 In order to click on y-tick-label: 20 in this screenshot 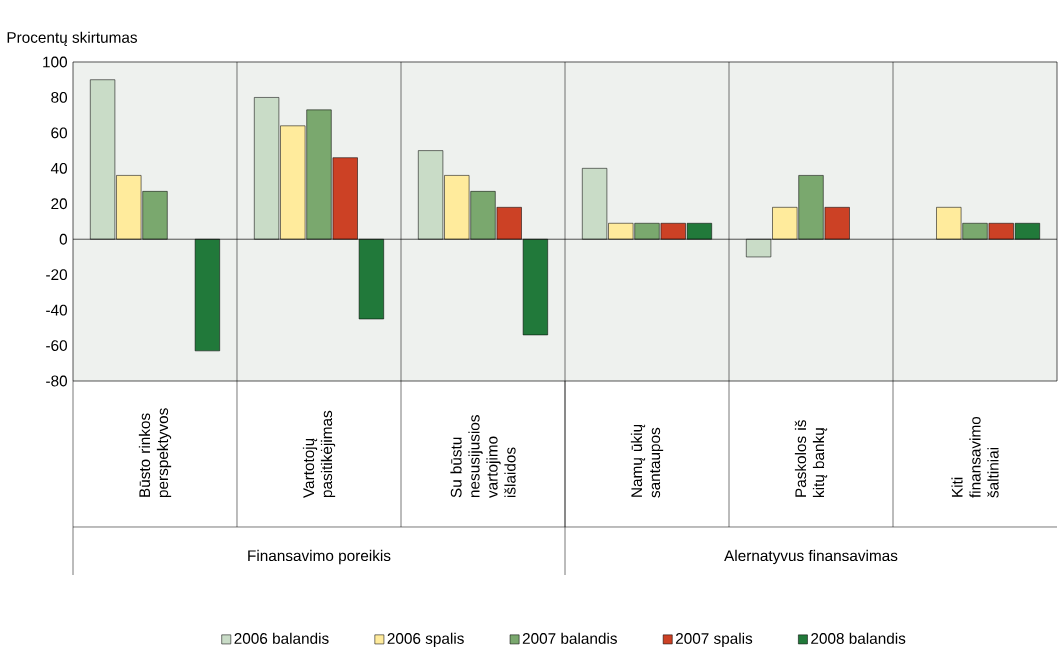, I will do `click(59, 204)`.